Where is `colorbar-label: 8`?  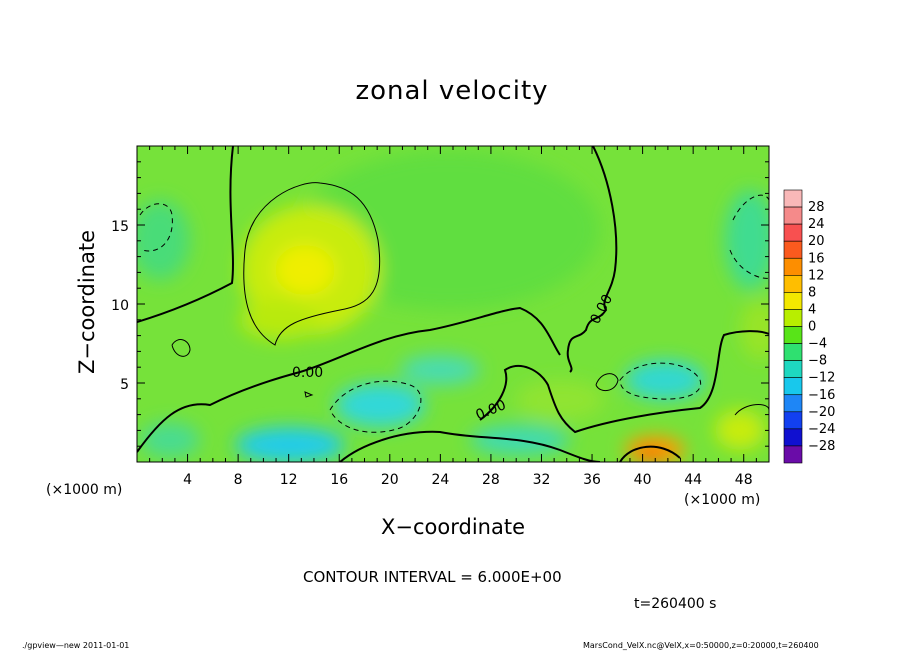 colorbar-label: 8 is located at coordinates (812, 292).